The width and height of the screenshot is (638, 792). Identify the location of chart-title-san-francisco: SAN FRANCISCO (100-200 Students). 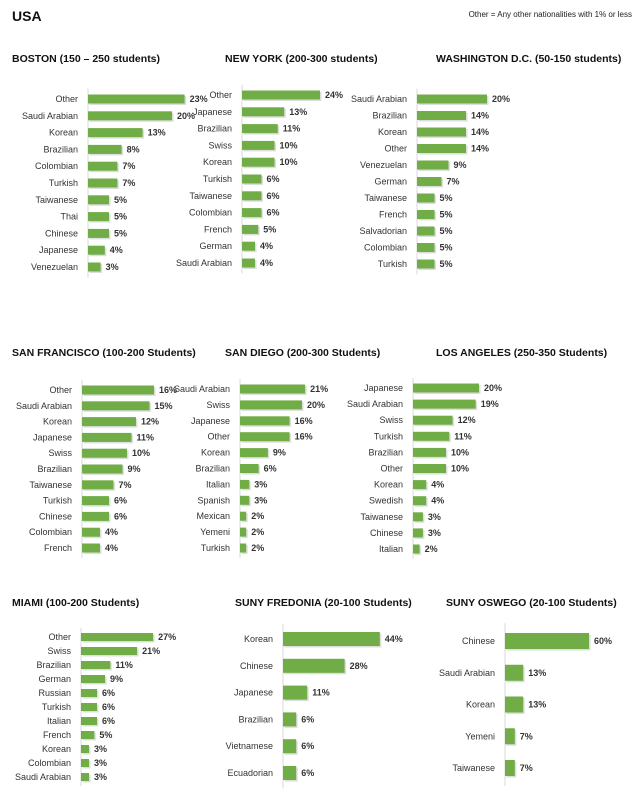
(104, 353).